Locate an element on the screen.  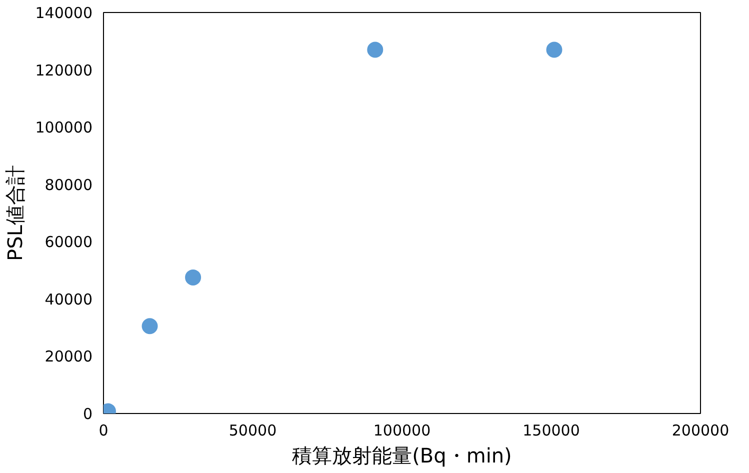
y-tick-label: 100000 is located at coordinates (64, 127).